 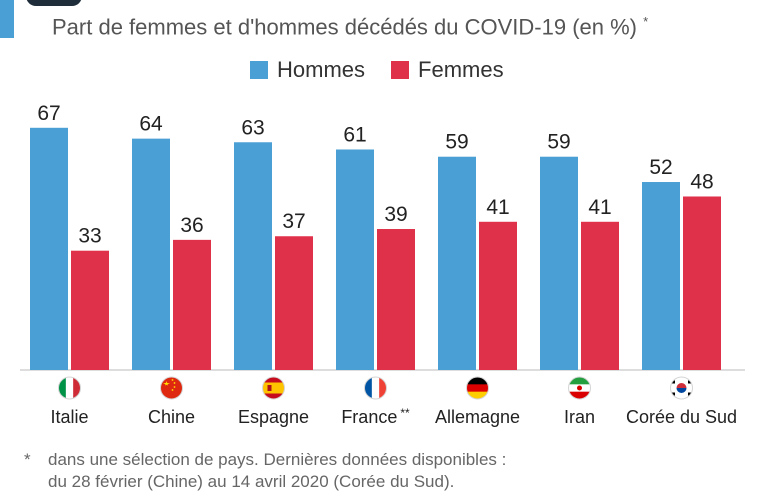 What do you see at coordinates (54, 3) in the screenshot?
I see `title-remnant` at bounding box center [54, 3].